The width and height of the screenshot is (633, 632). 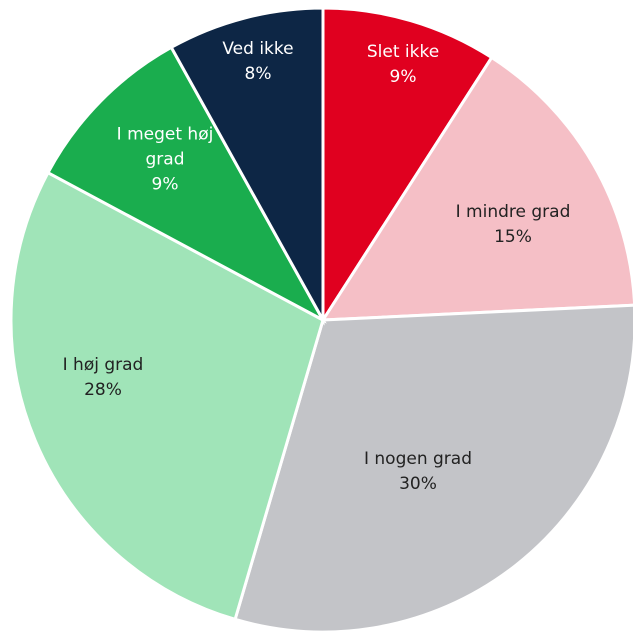 What do you see at coordinates (513, 237) in the screenshot?
I see `value-label: 15%` at bounding box center [513, 237].